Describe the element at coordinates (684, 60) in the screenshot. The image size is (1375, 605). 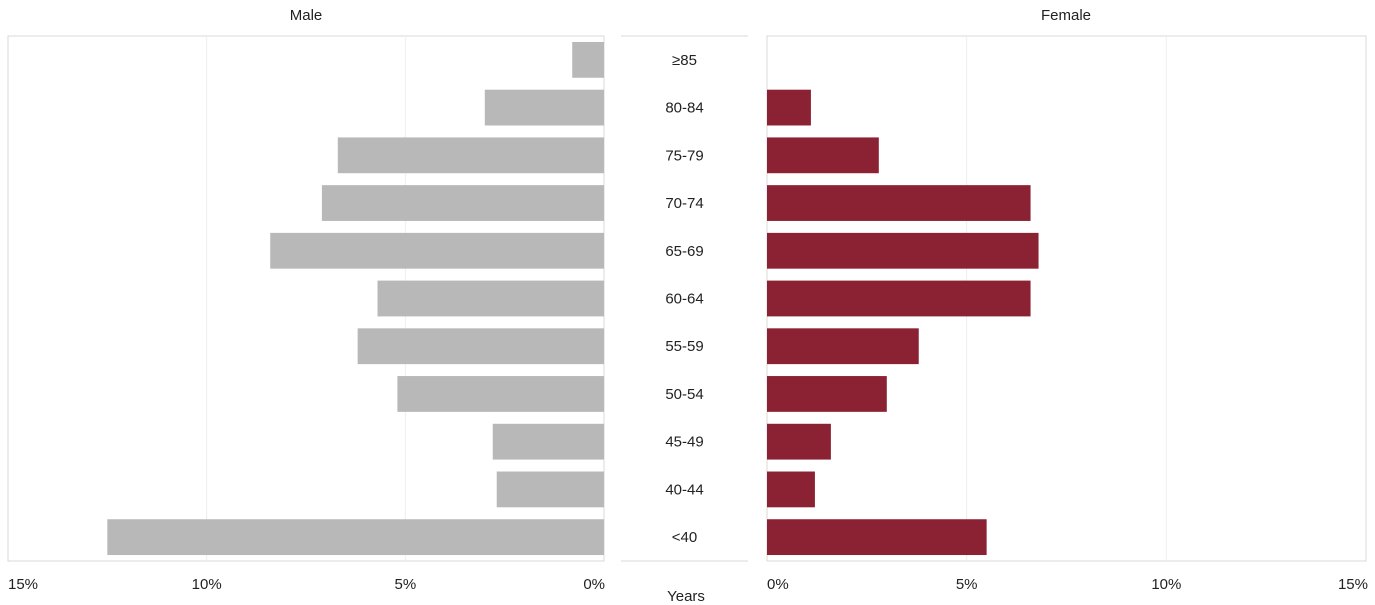
I see `age-group-label: ≥85` at that location.